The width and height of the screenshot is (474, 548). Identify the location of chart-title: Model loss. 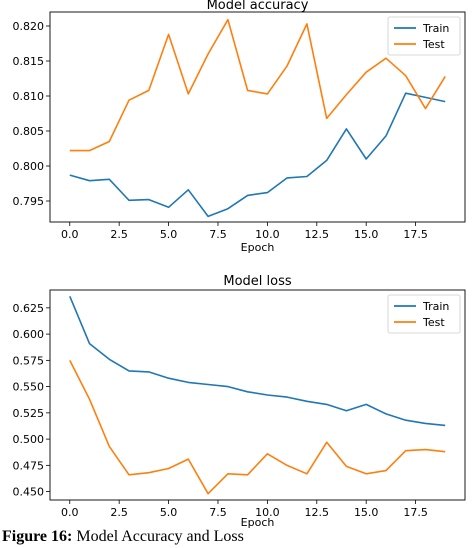
(257, 281).